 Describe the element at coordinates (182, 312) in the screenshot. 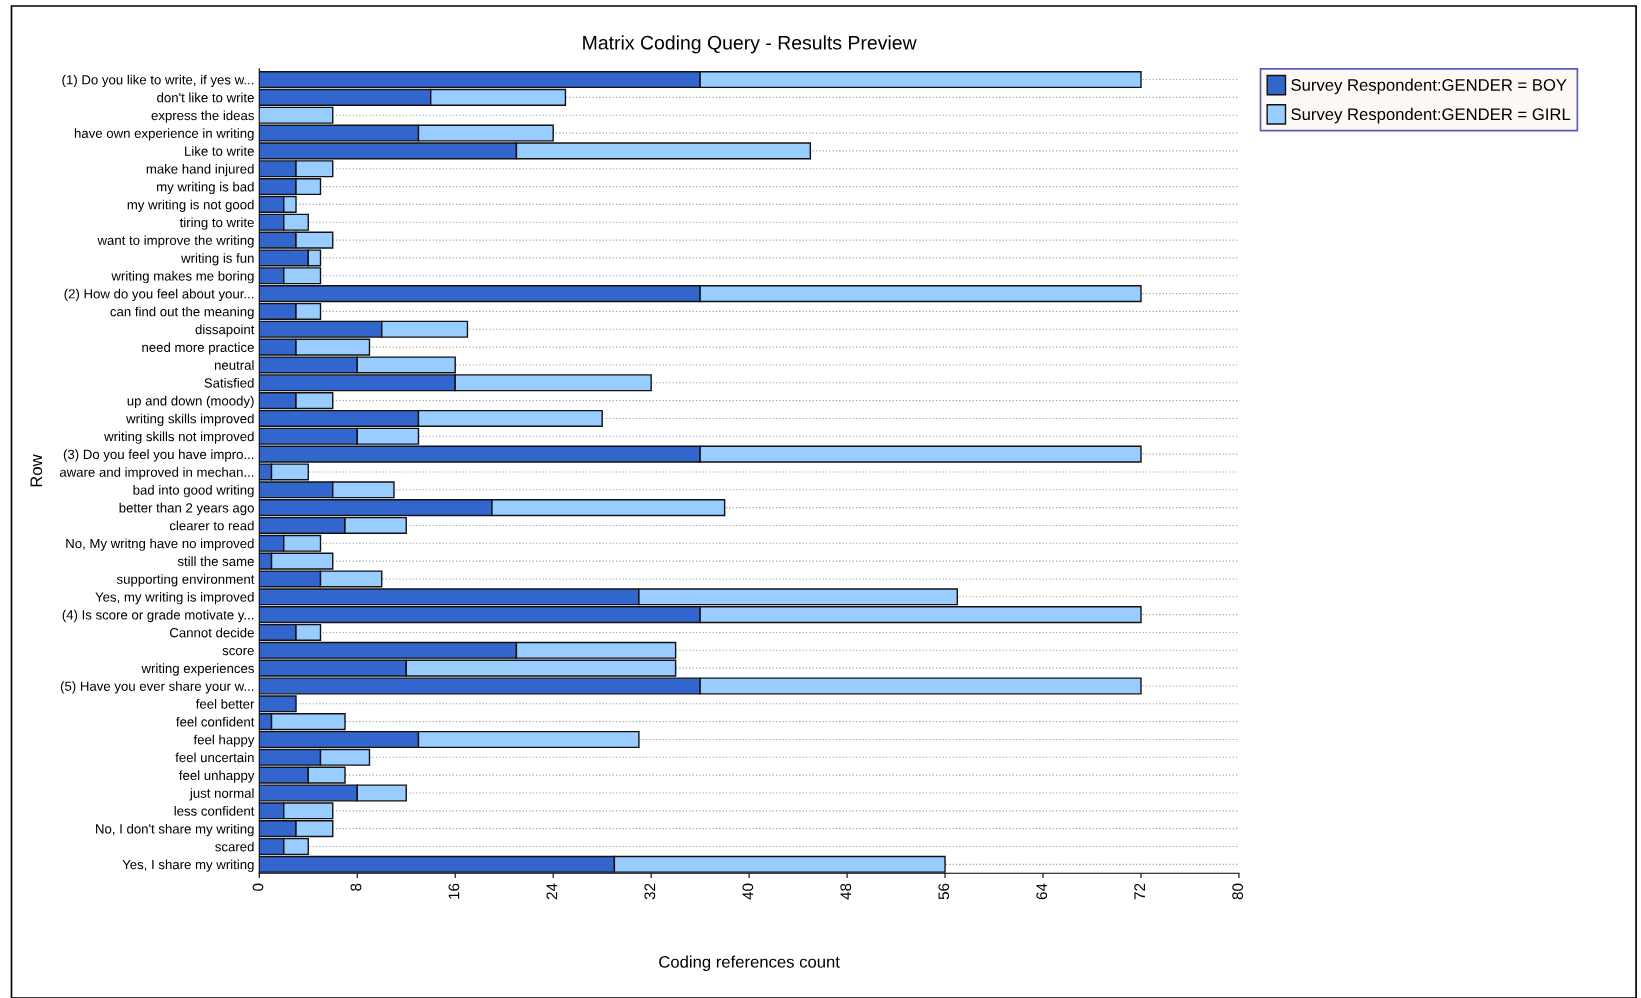

I see `y-tick-label: can find out the meaning` at that location.